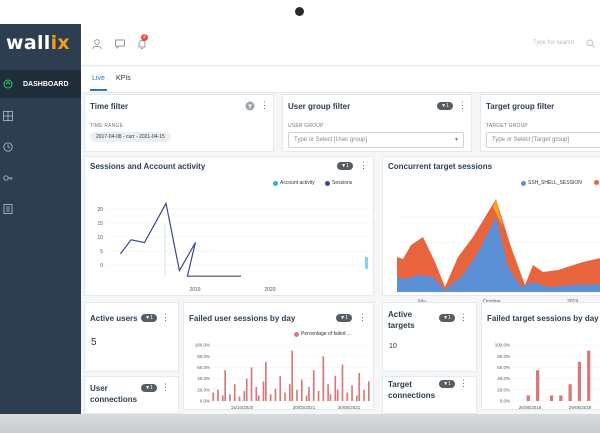 This screenshot has height=433, width=600. Describe the element at coordinates (123, 78) in the screenshot. I see `tab-kpis: KPIs` at that location.